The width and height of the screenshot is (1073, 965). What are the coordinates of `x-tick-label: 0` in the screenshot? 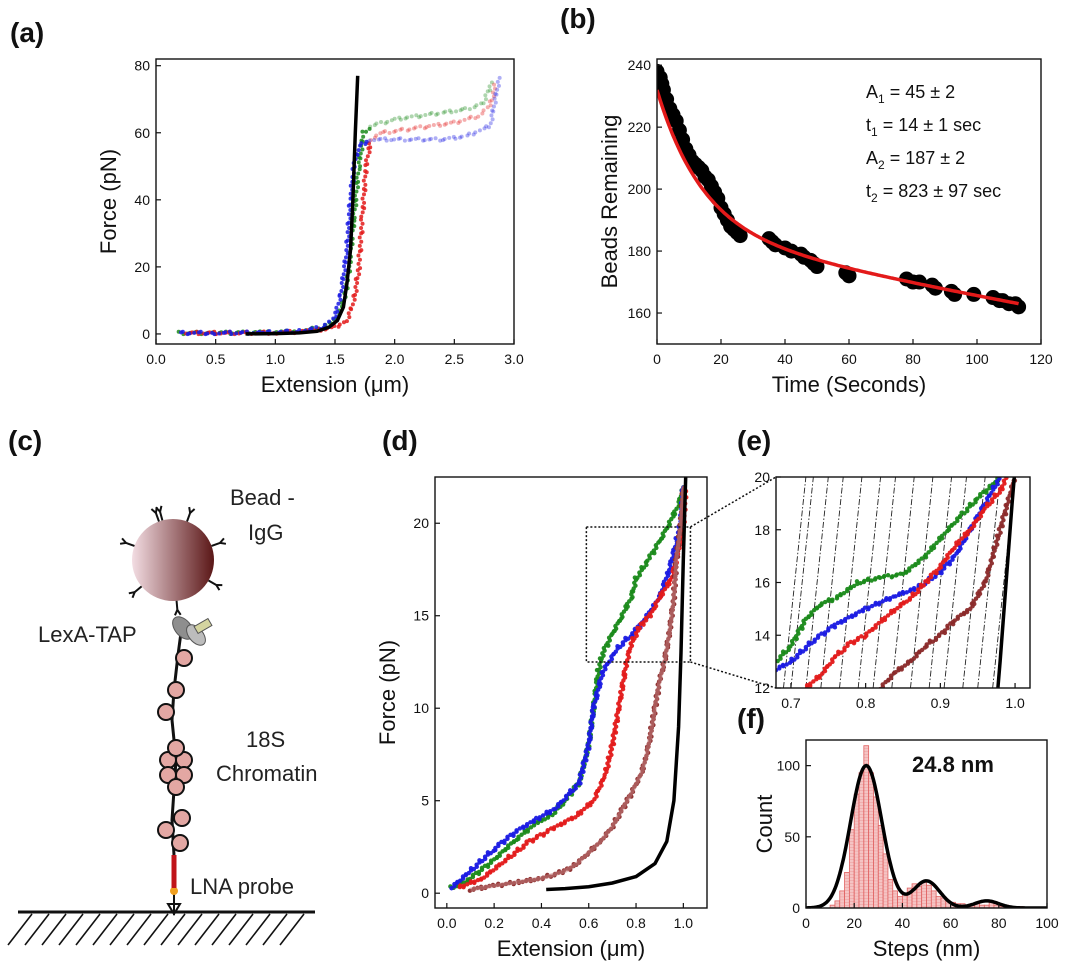 It's located at (806, 923).